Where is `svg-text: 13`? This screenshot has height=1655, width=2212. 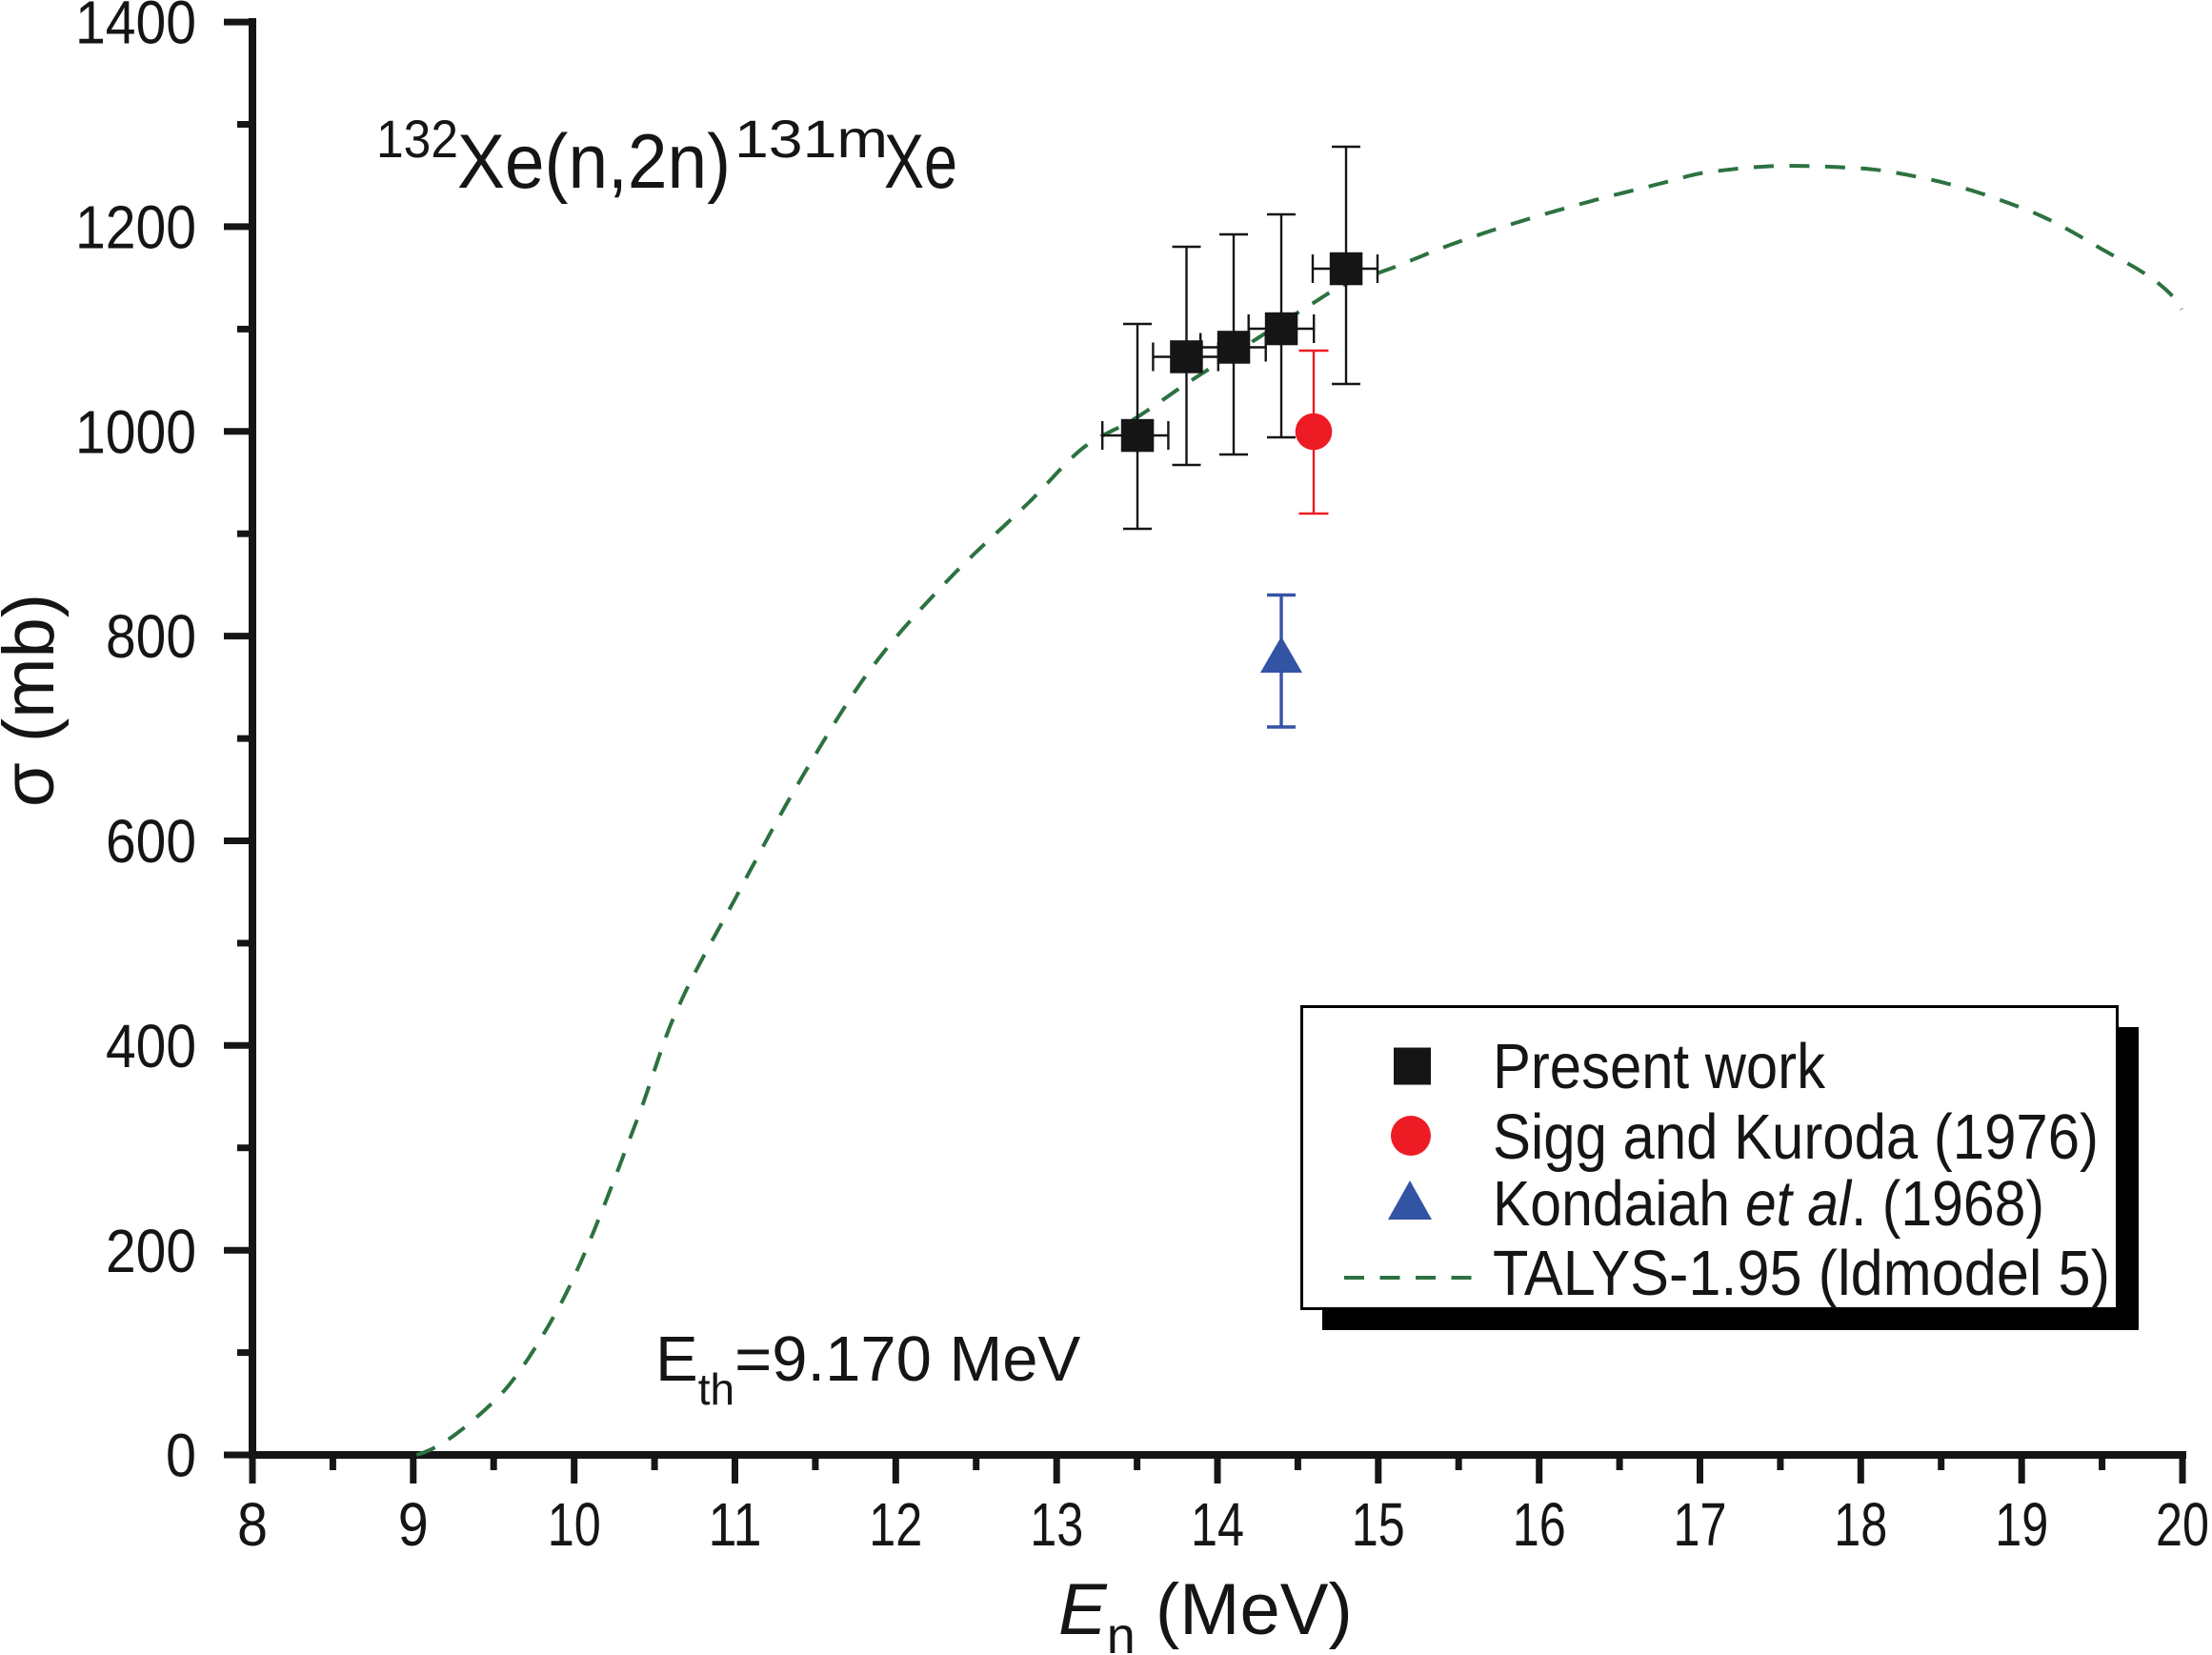 svg-text: 13 is located at coordinates (1056, 1524).